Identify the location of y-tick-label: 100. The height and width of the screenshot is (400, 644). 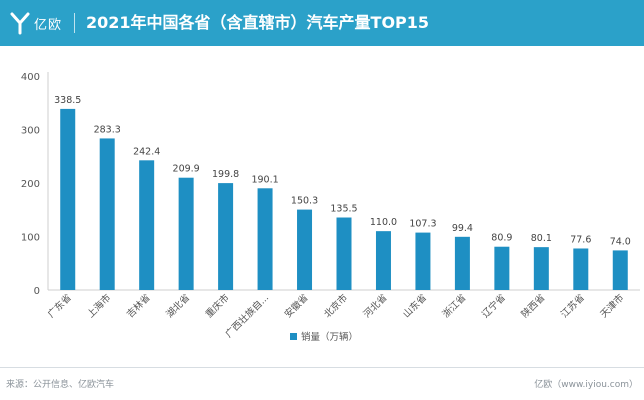
(30, 238).